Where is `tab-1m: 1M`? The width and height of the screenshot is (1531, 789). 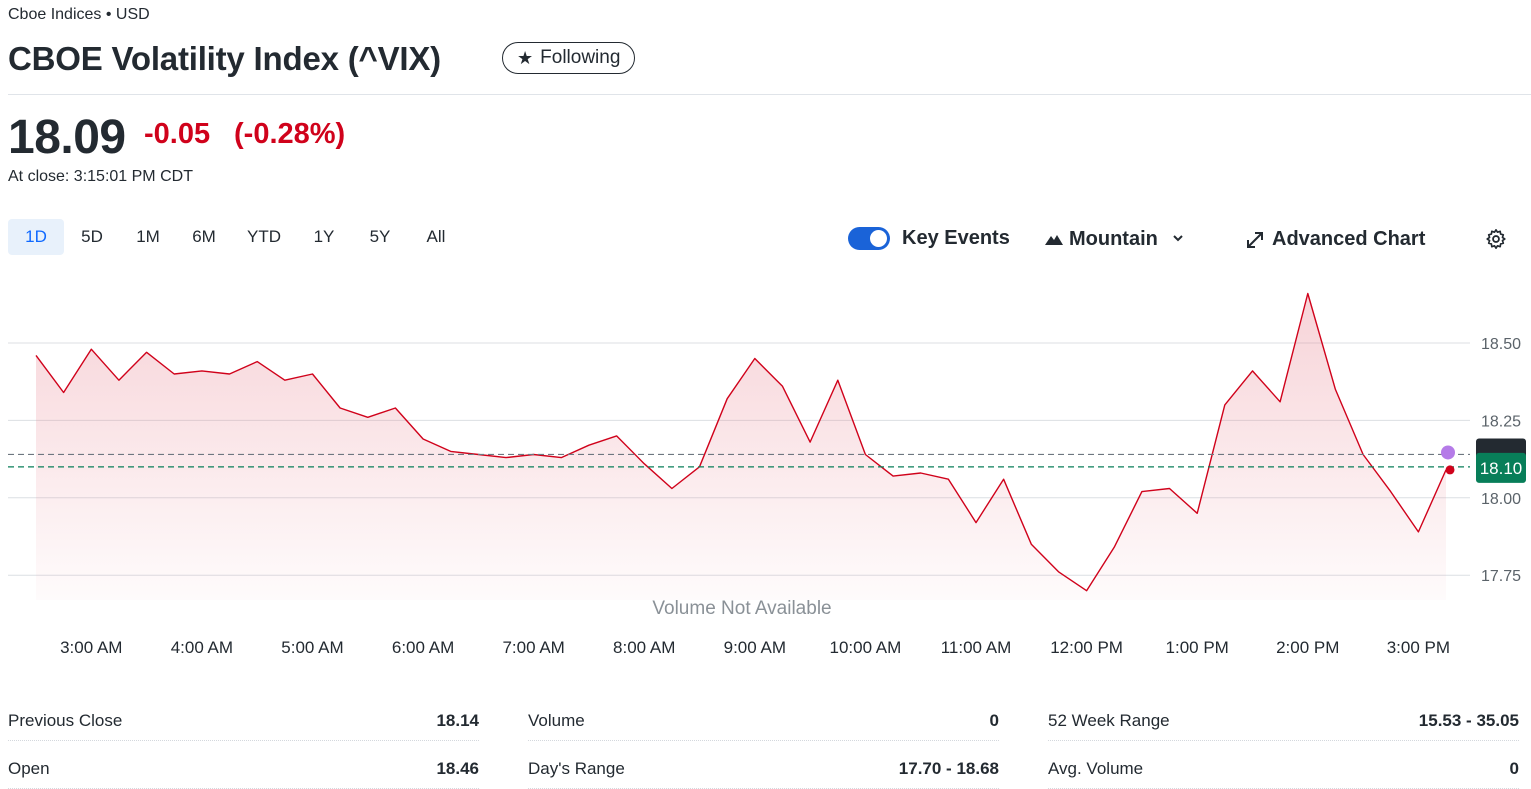
tab-1m: 1M is located at coordinates (148, 236).